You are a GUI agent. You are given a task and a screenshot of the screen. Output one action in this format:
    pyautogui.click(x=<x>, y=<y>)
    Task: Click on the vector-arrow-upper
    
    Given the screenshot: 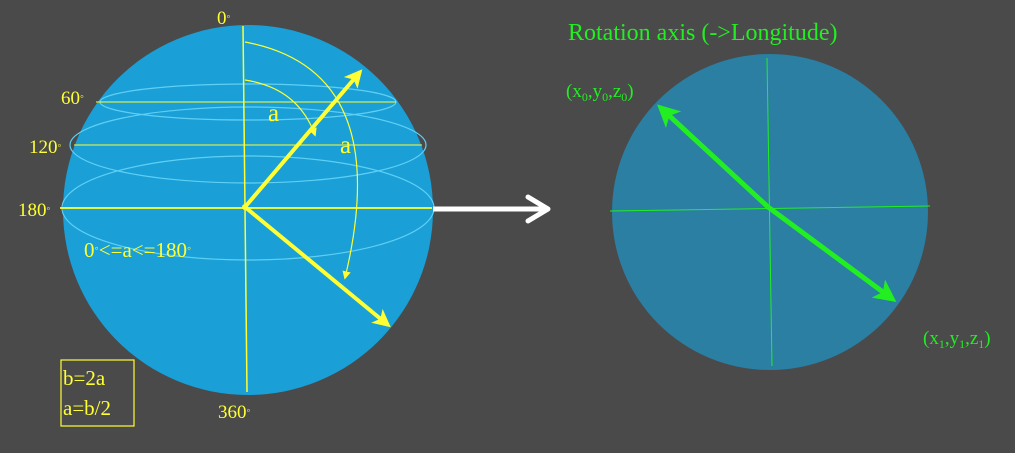 What is the action you would take?
    pyautogui.click(x=303, y=139)
    